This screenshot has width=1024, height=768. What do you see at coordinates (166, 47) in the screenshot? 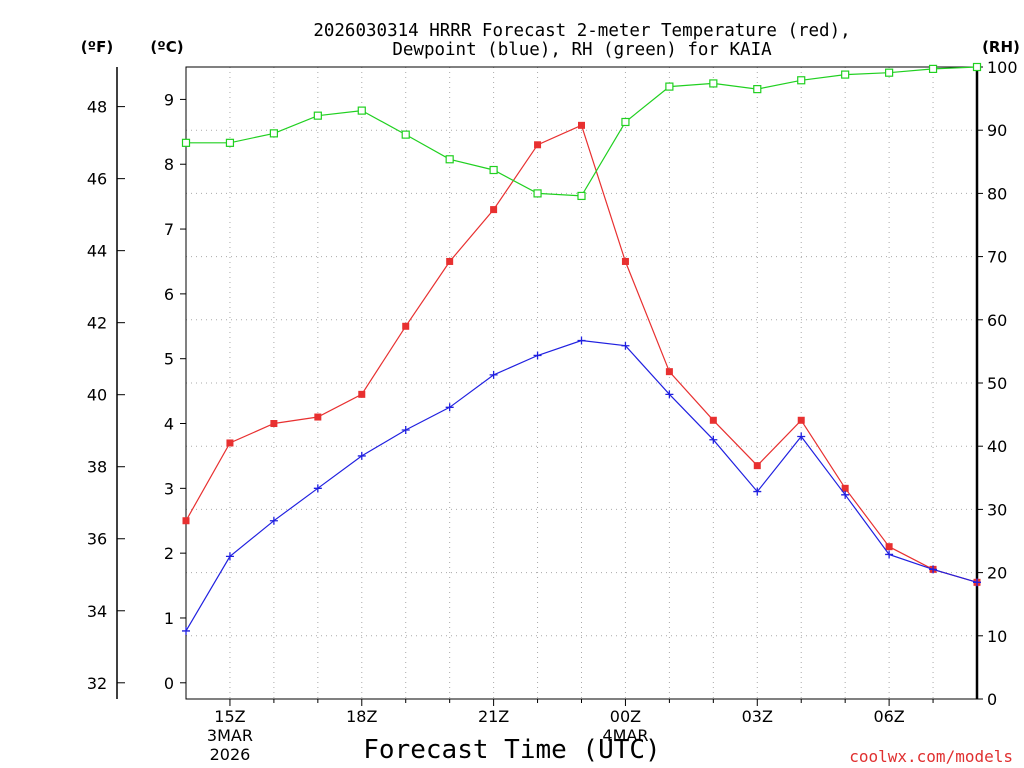
I see `celsius-unit-label: (ºC)` at bounding box center [166, 47].